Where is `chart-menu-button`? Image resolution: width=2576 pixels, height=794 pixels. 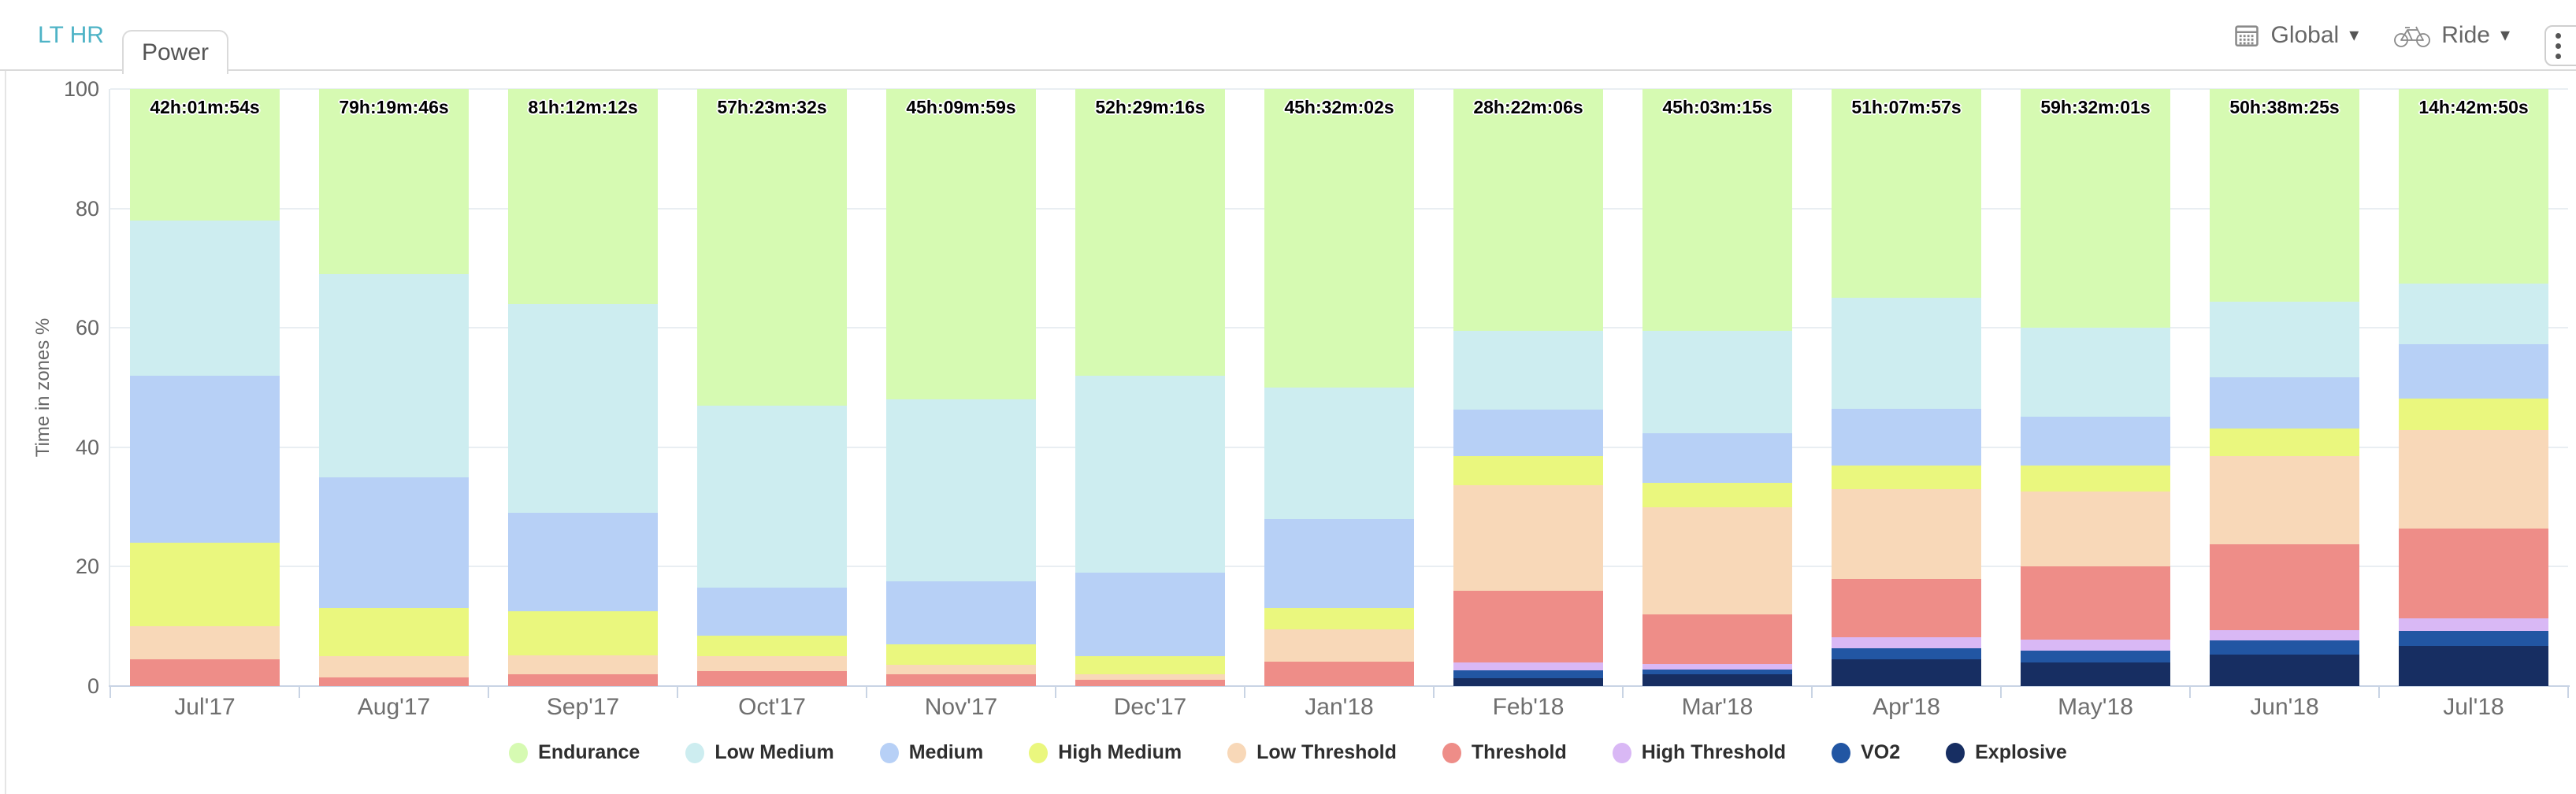 chart-menu-button is located at coordinates (2560, 45).